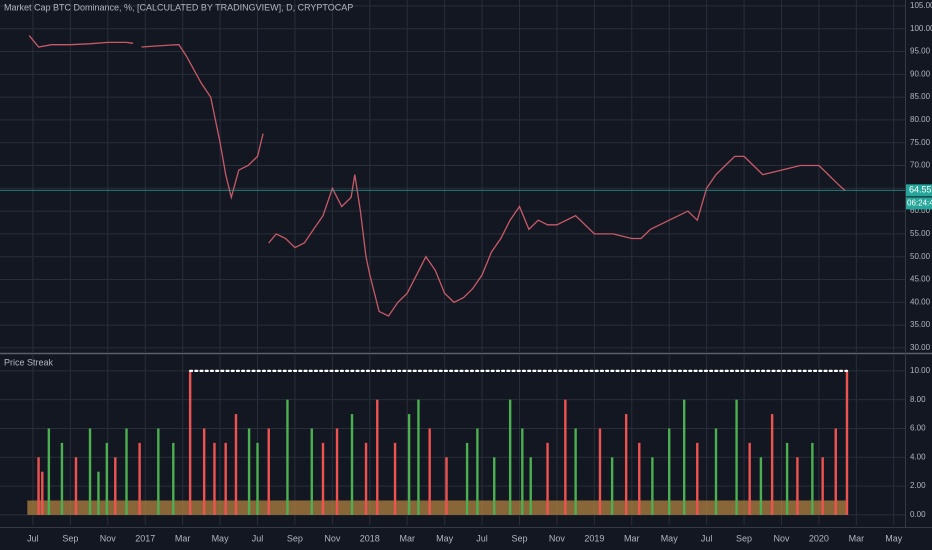 The width and height of the screenshot is (932, 550). I want to click on x-tick-label: 2020, so click(819, 538).